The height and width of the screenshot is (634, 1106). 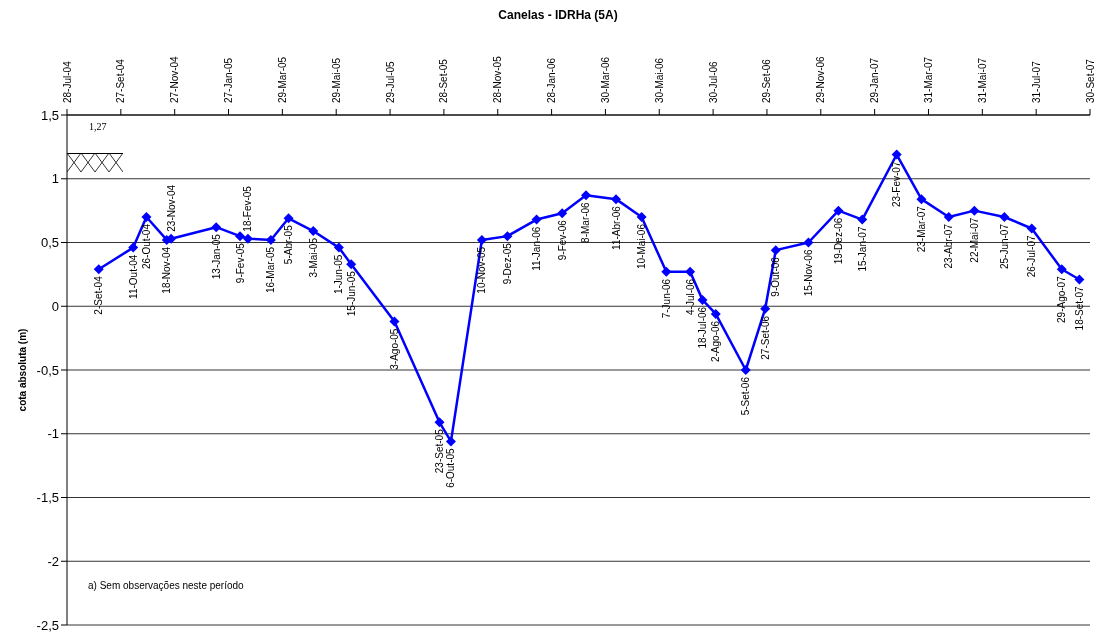 I want to click on annotation: 11-Out-04, so click(x=133, y=276).